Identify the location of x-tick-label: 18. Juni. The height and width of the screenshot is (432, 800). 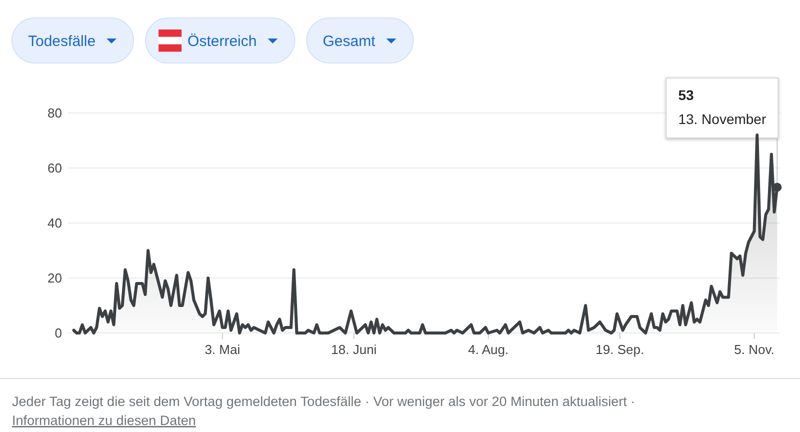
(354, 349).